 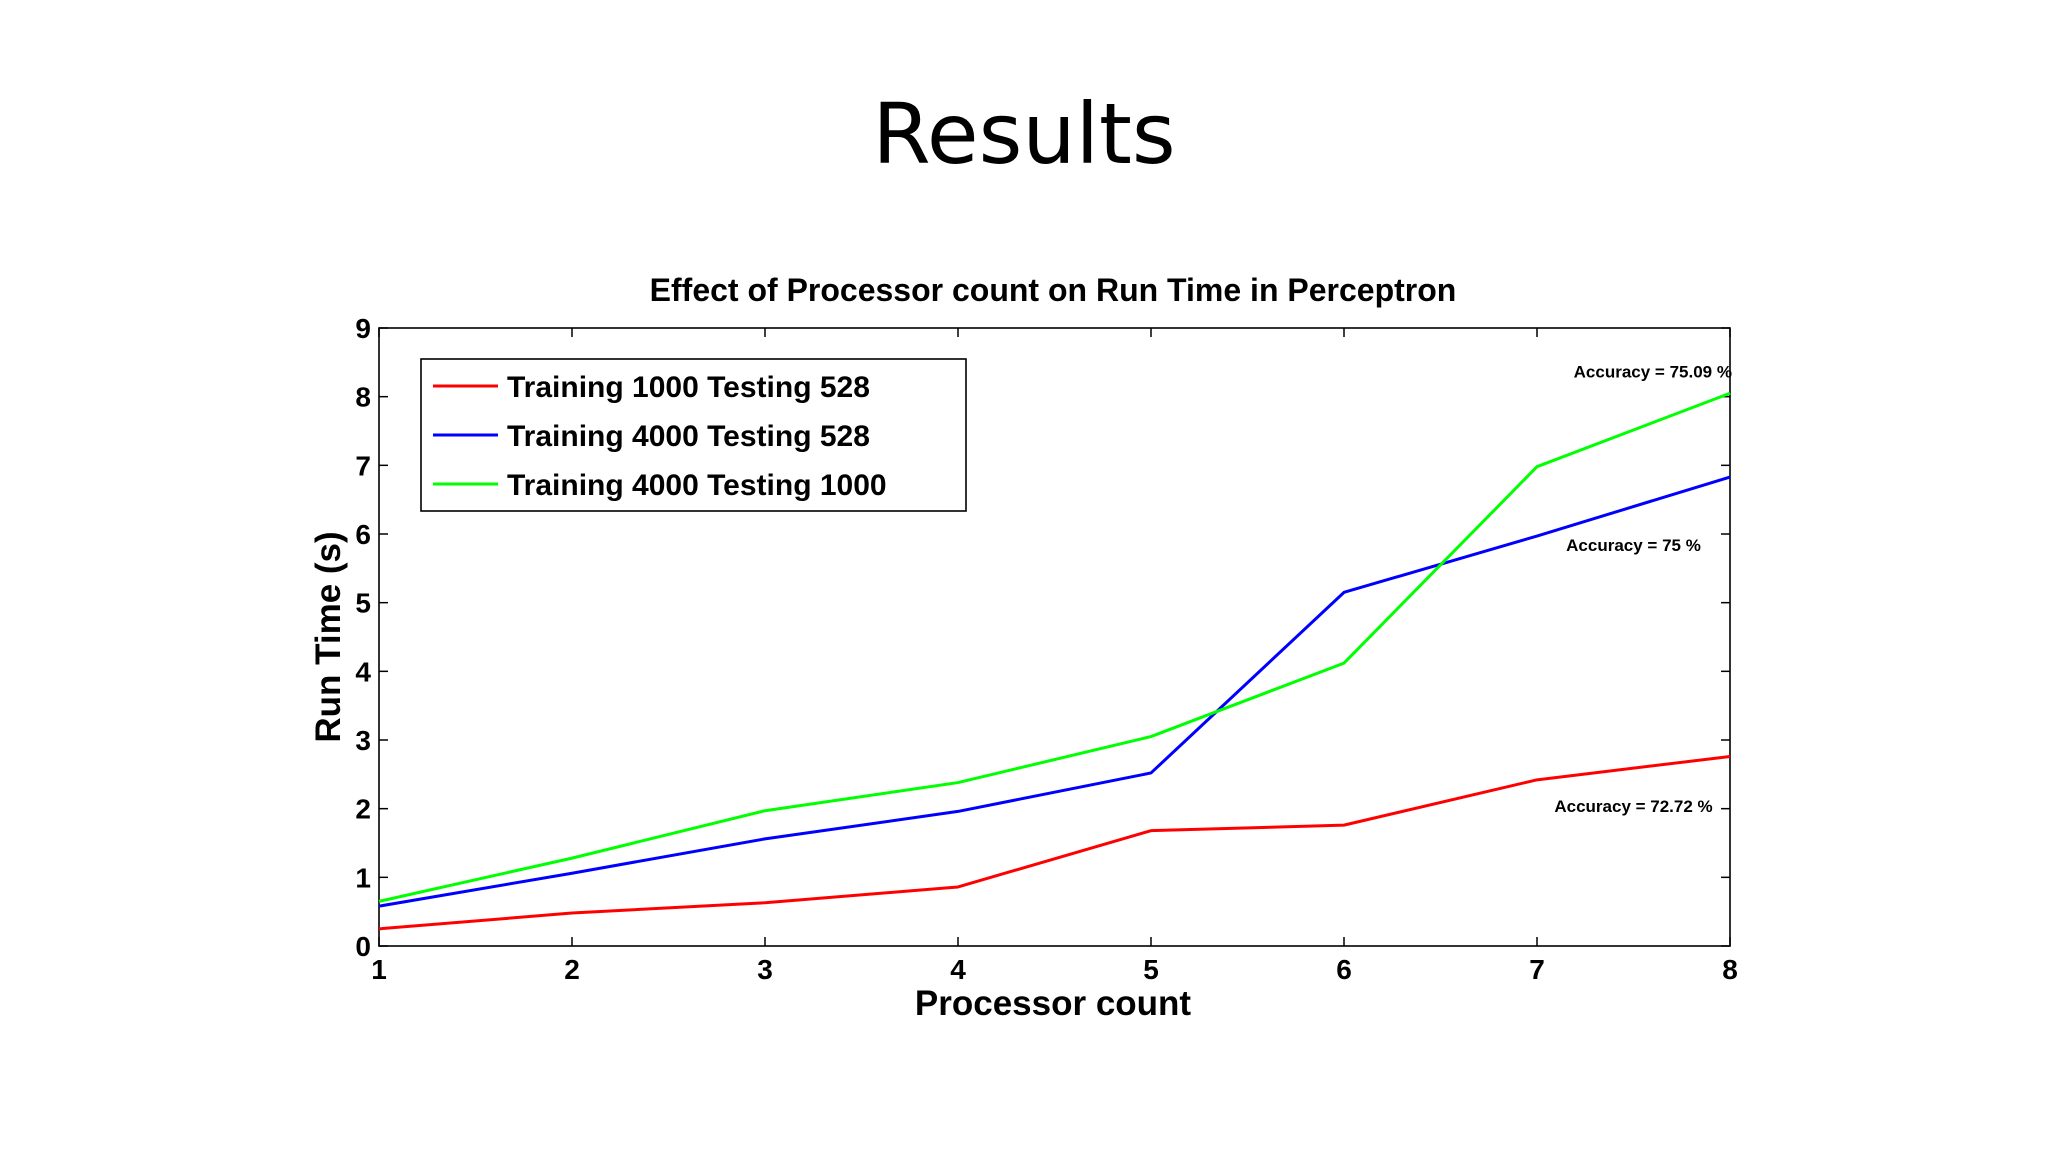 I want to click on y-axis-label: Run Time (s), so click(x=328, y=636).